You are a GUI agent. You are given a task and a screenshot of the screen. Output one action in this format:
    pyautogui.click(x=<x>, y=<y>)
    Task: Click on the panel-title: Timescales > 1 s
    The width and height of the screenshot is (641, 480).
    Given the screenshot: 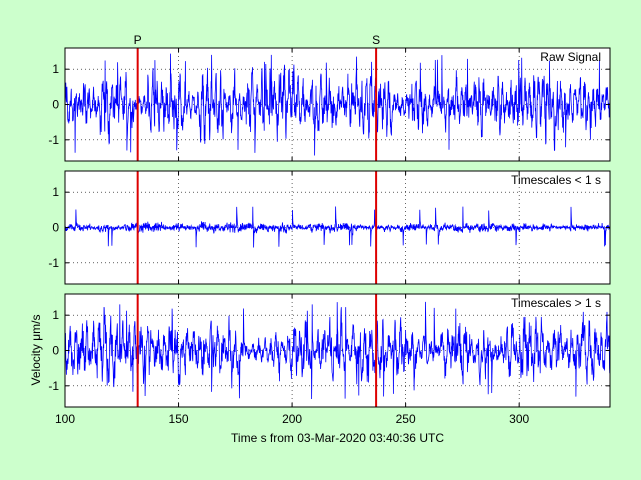 What is the action you would take?
    pyautogui.click(x=556, y=303)
    